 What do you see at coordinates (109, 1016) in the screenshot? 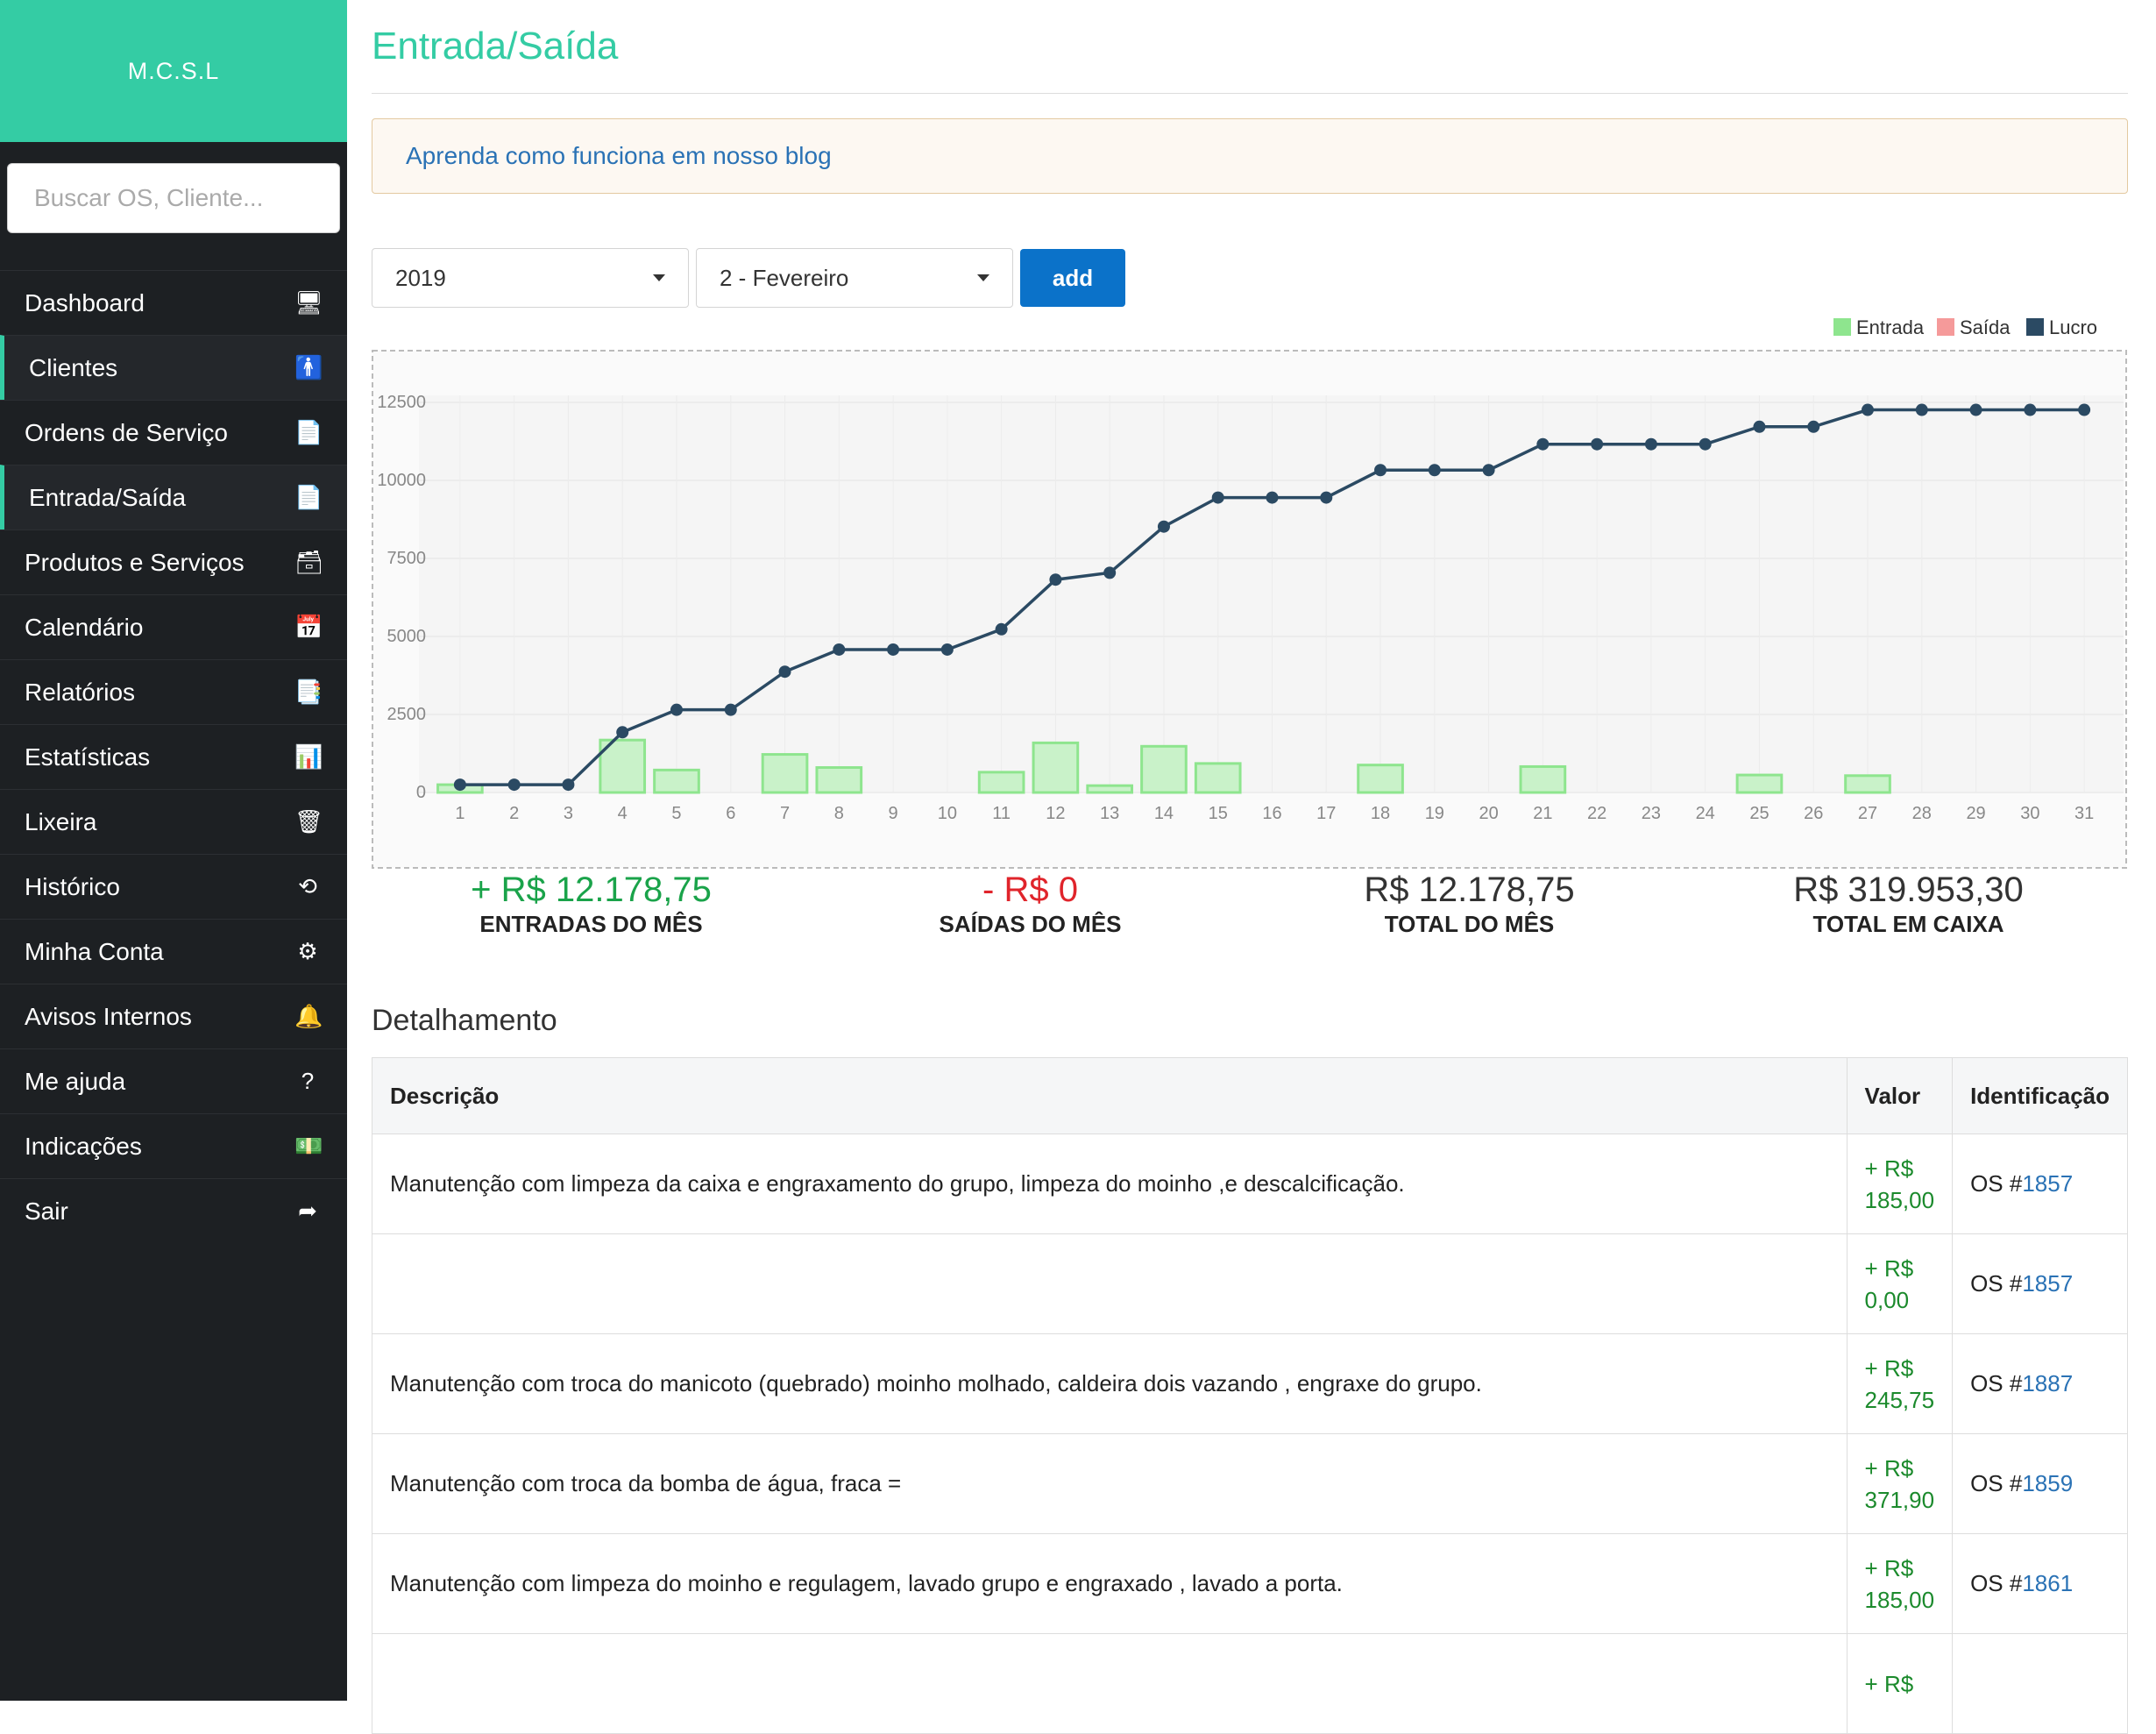
I see `sidebar-item-label: Avisos Internos` at bounding box center [109, 1016].